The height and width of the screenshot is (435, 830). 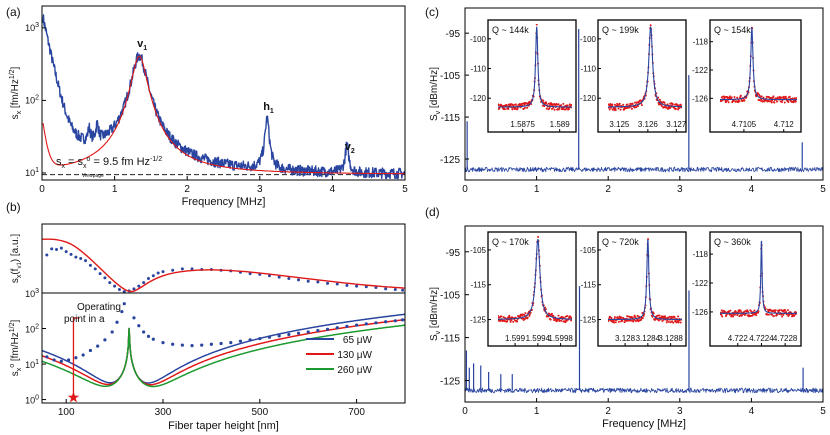 I want to click on panel-a-ytick-1-part-0: 10, so click(x=30, y=100).